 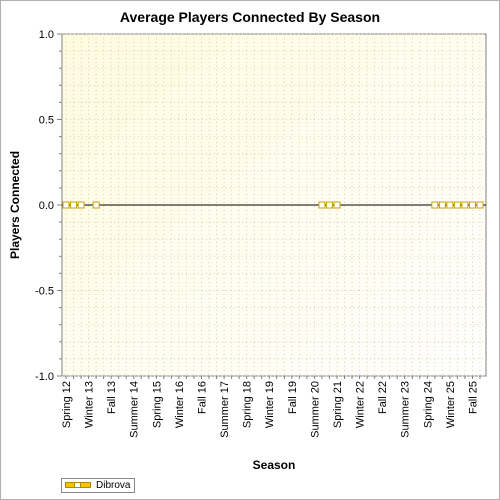 What do you see at coordinates (157, 404) in the screenshot?
I see `x-tick-label: Spring 15` at bounding box center [157, 404].